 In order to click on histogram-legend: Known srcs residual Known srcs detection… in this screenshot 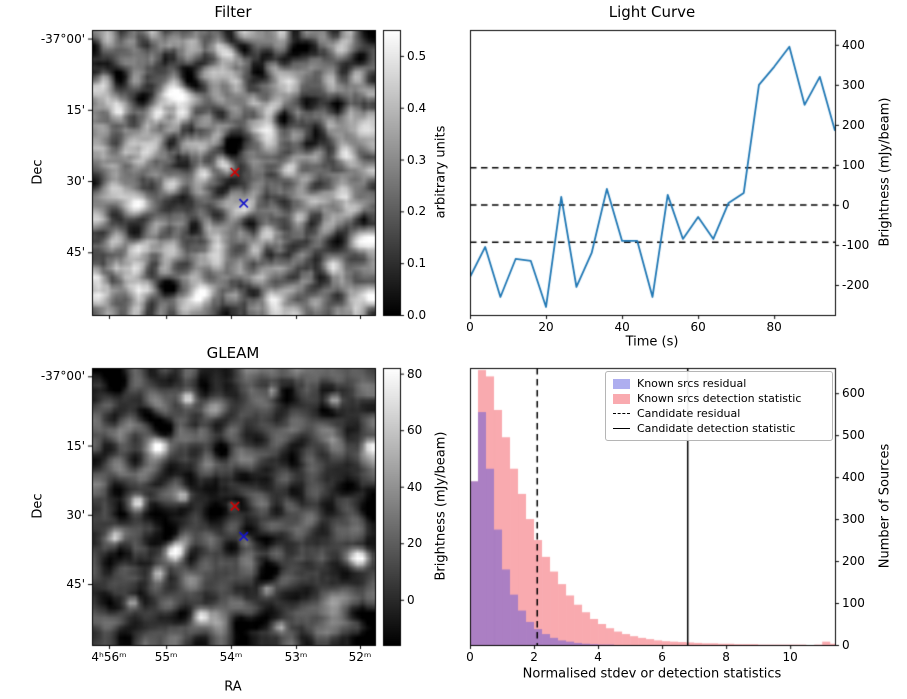, I will do `click(719, 406)`.